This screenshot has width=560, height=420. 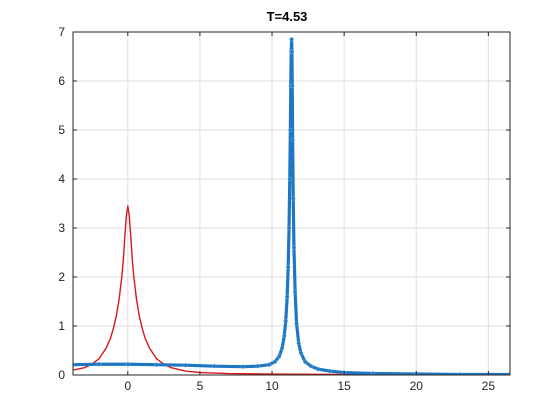 What do you see at coordinates (272, 386) in the screenshot?
I see `x-tick-label: 10` at bounding box center [272, 386].